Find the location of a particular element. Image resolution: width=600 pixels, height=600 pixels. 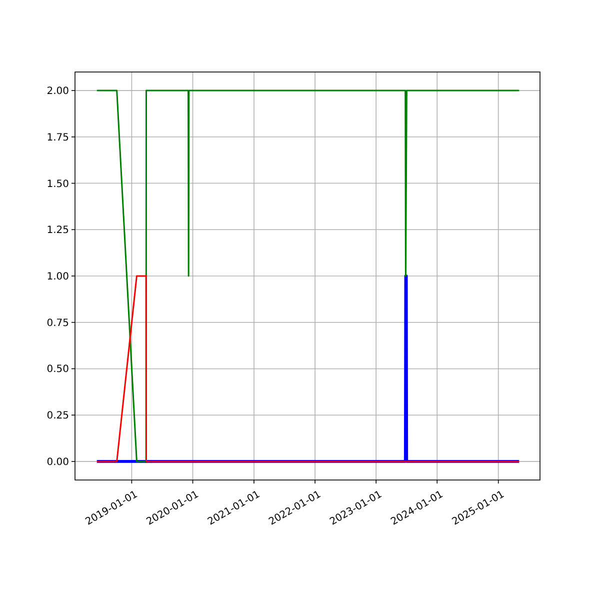

y-tick-label: 0.00 is located at coordinates (57, 462).